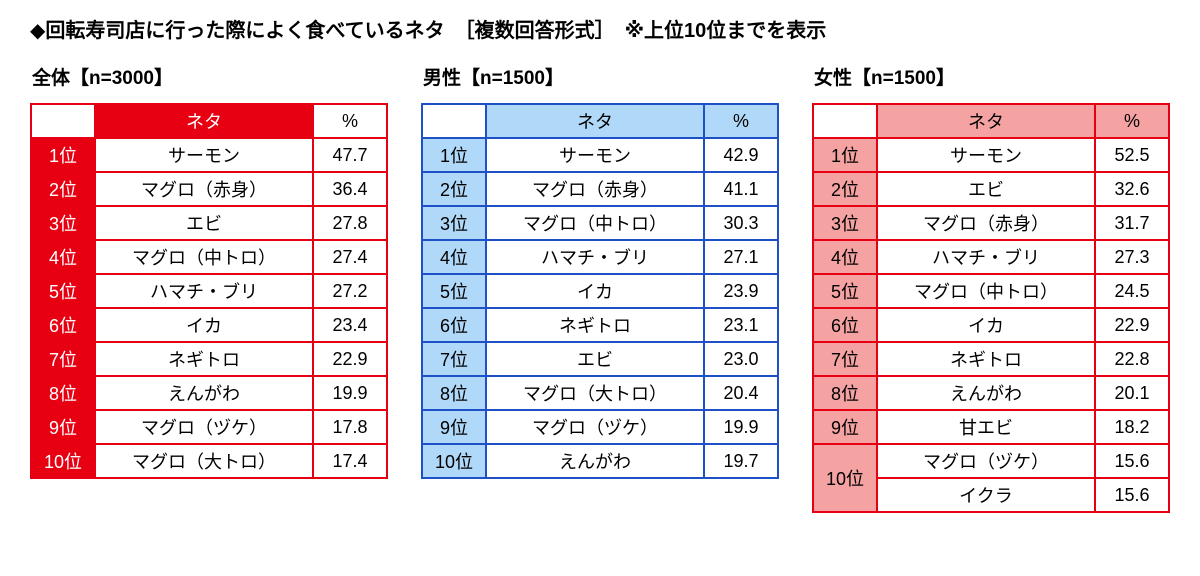 This screenshot has width=1200, height=576. Describe the element at coordinates (741, 393) in the screenshot. I see `value-cell: 20.4` at that location.